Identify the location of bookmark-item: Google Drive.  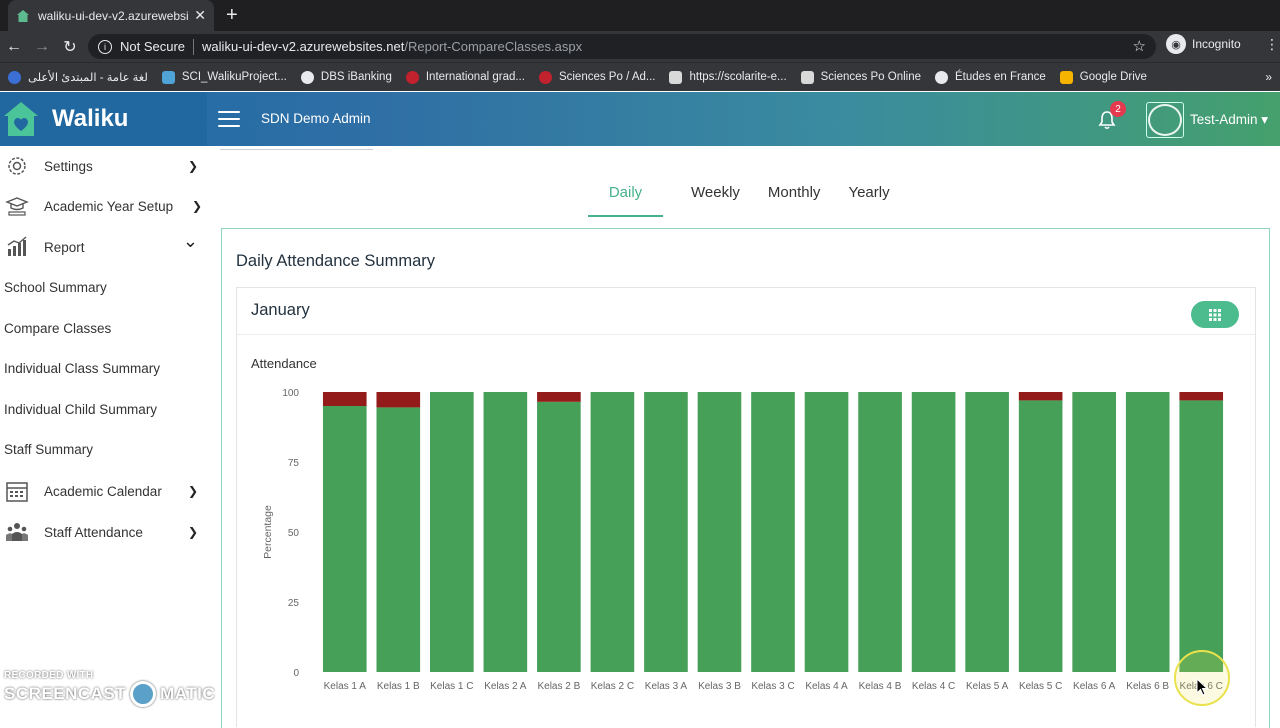
(1103, 77).